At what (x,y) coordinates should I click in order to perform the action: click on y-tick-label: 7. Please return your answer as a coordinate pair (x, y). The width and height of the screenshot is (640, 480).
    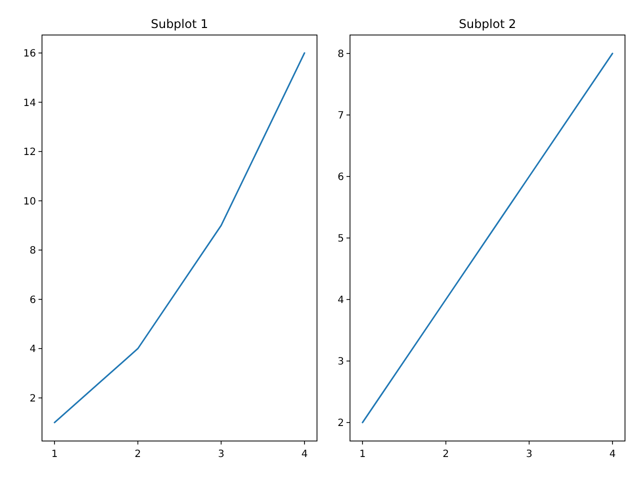
    Looking at the image, I should click on (341, 116).